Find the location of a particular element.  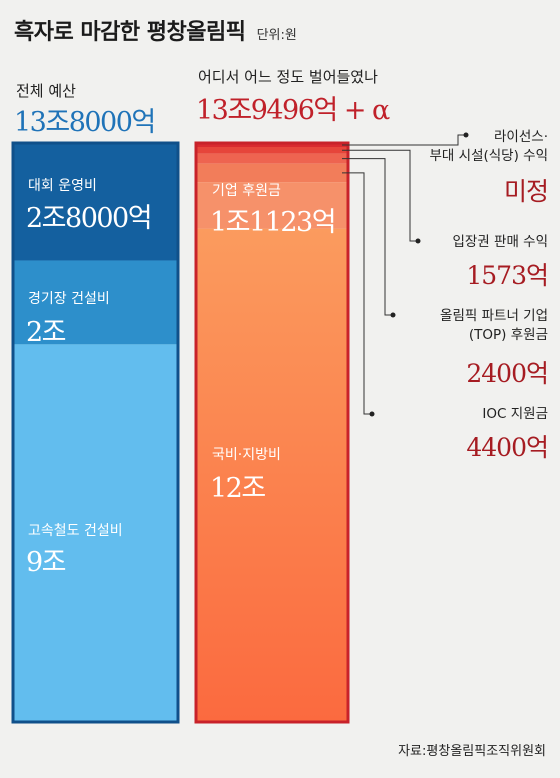

callout-top-label: 올림픽 파트너 기업 (TOP) 후원금 is located at coordinates (494, 326).